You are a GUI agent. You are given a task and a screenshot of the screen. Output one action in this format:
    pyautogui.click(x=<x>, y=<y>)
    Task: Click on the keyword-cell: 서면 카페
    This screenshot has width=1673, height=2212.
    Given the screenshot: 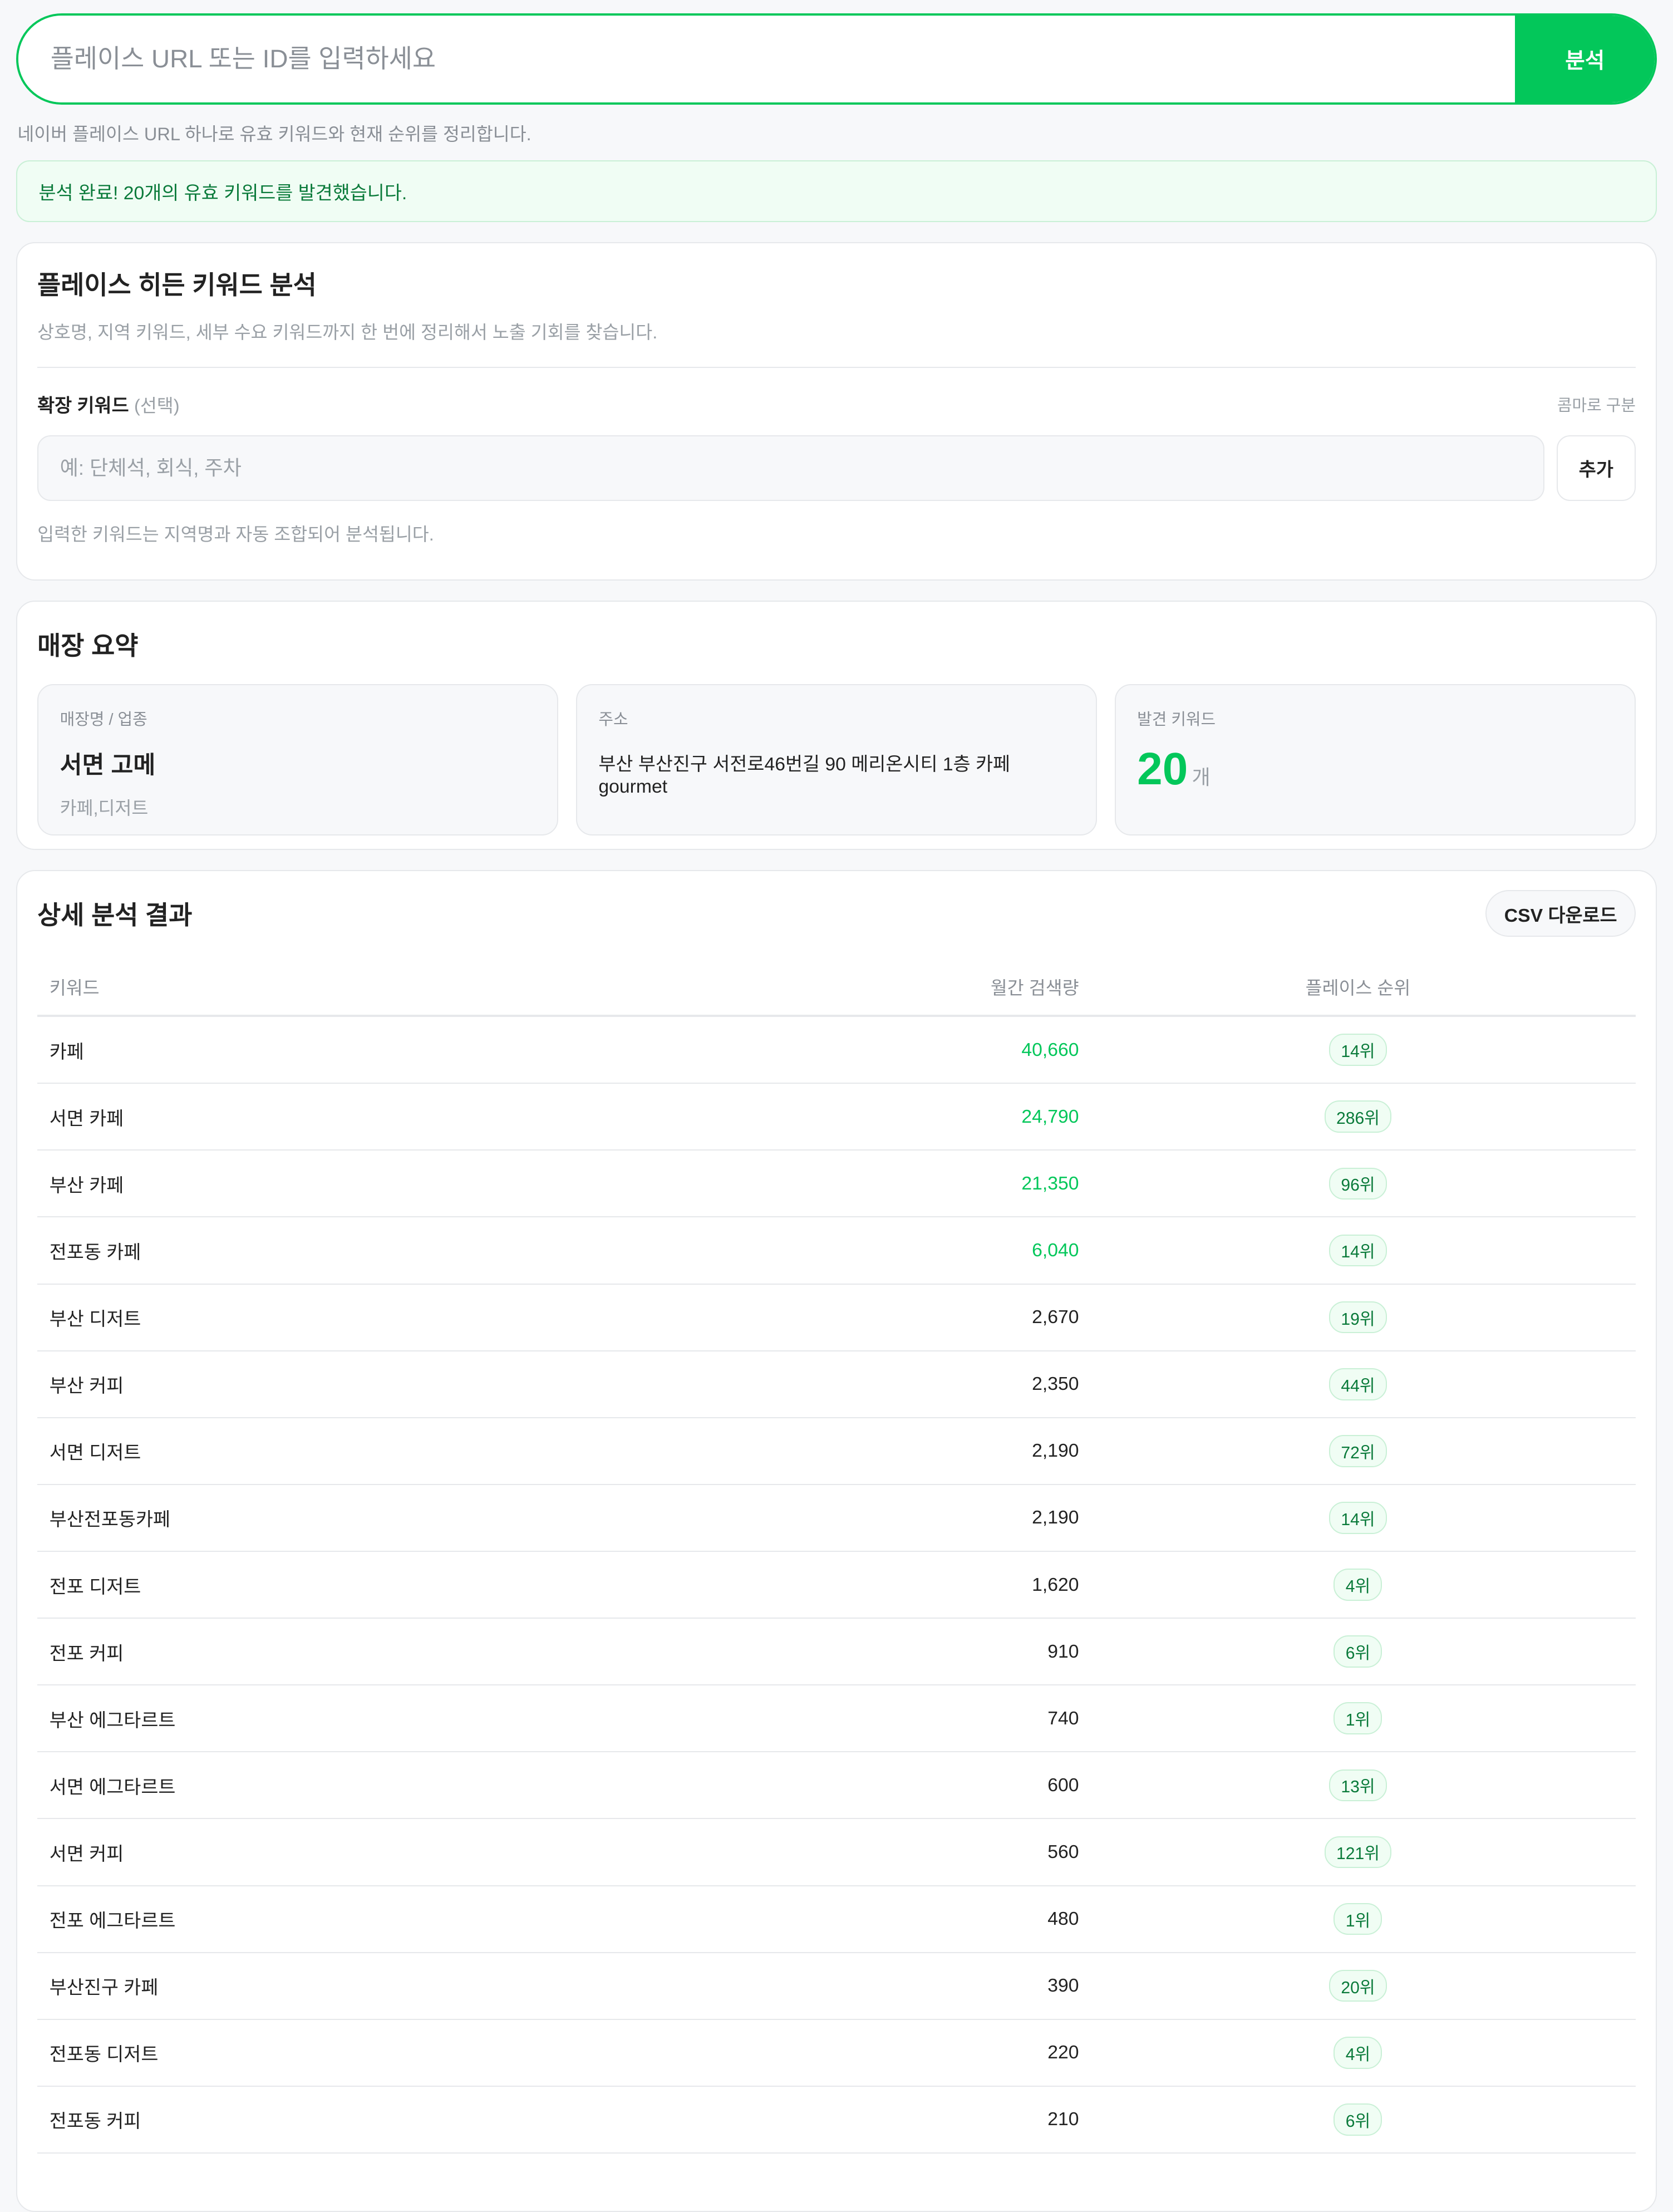 What is the action you would take?
    pyautogui.click(x=450, y=1117)
    